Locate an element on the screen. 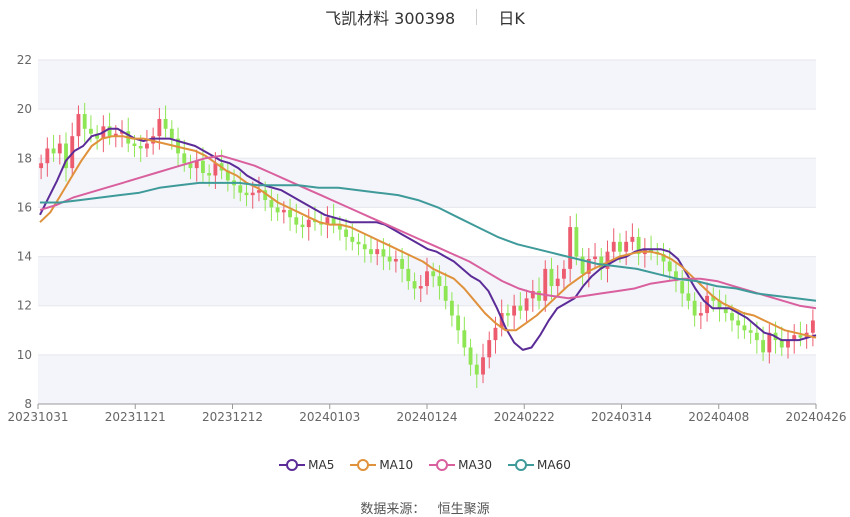  source-value: 恒生聚源 is located at coordinates (463, 509).